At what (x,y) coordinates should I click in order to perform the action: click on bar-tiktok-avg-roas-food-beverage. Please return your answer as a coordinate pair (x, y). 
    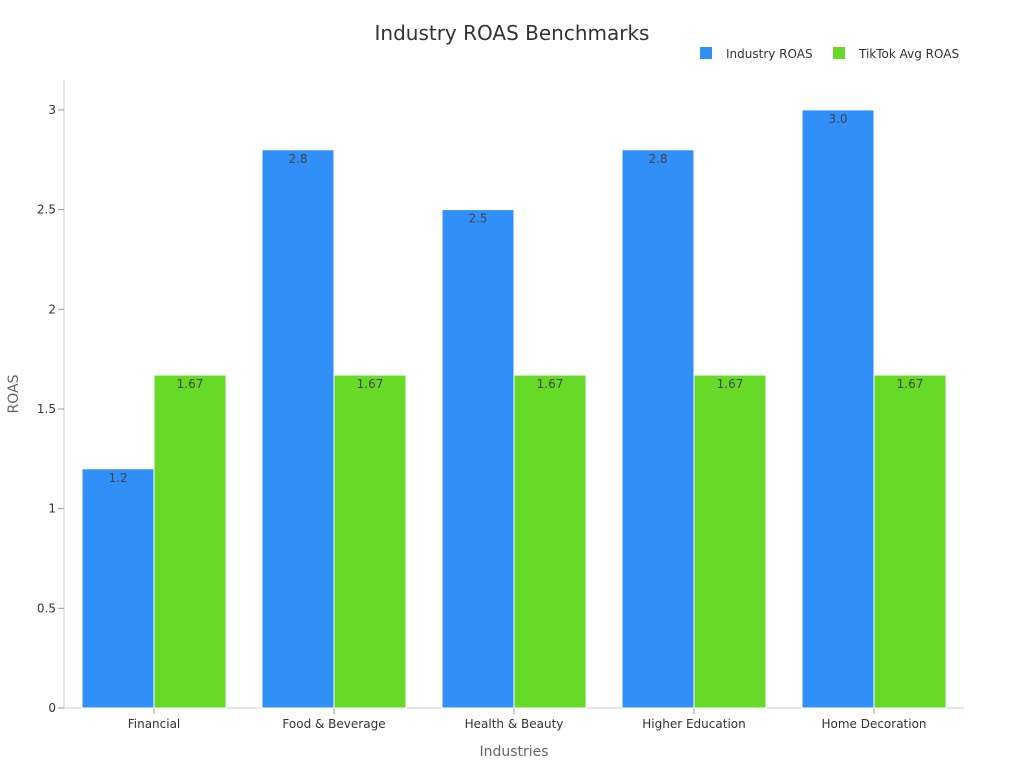
    Looking at the image, I should click on (370, 541).